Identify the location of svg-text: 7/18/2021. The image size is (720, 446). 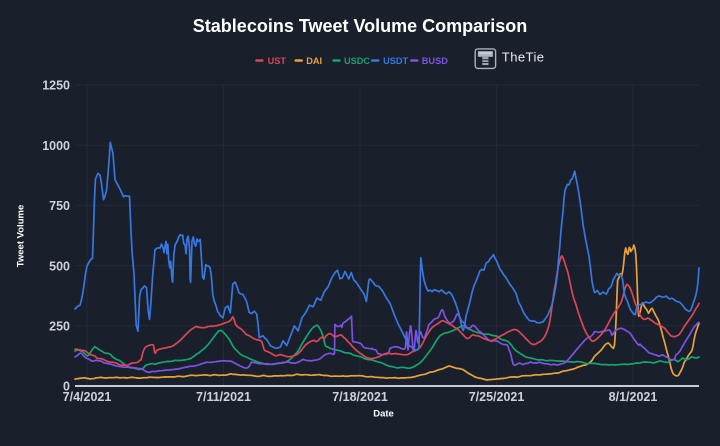
(360, 397).